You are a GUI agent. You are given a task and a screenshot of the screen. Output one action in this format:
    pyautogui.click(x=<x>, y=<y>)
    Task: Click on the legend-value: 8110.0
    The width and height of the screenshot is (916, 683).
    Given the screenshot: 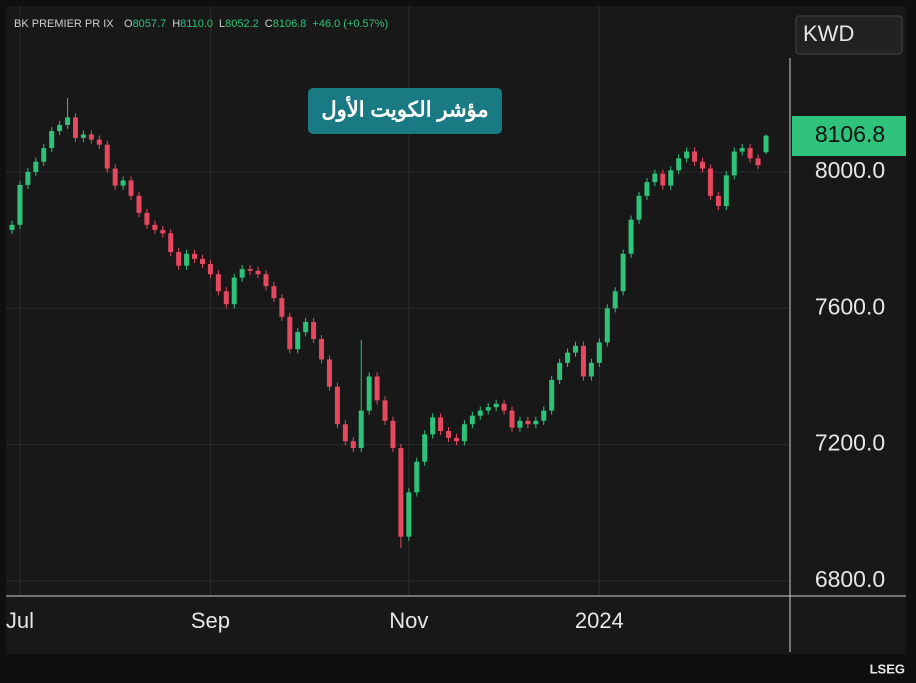 What is the action you would take?
    pyautogui.click(x=196, y=24)
    